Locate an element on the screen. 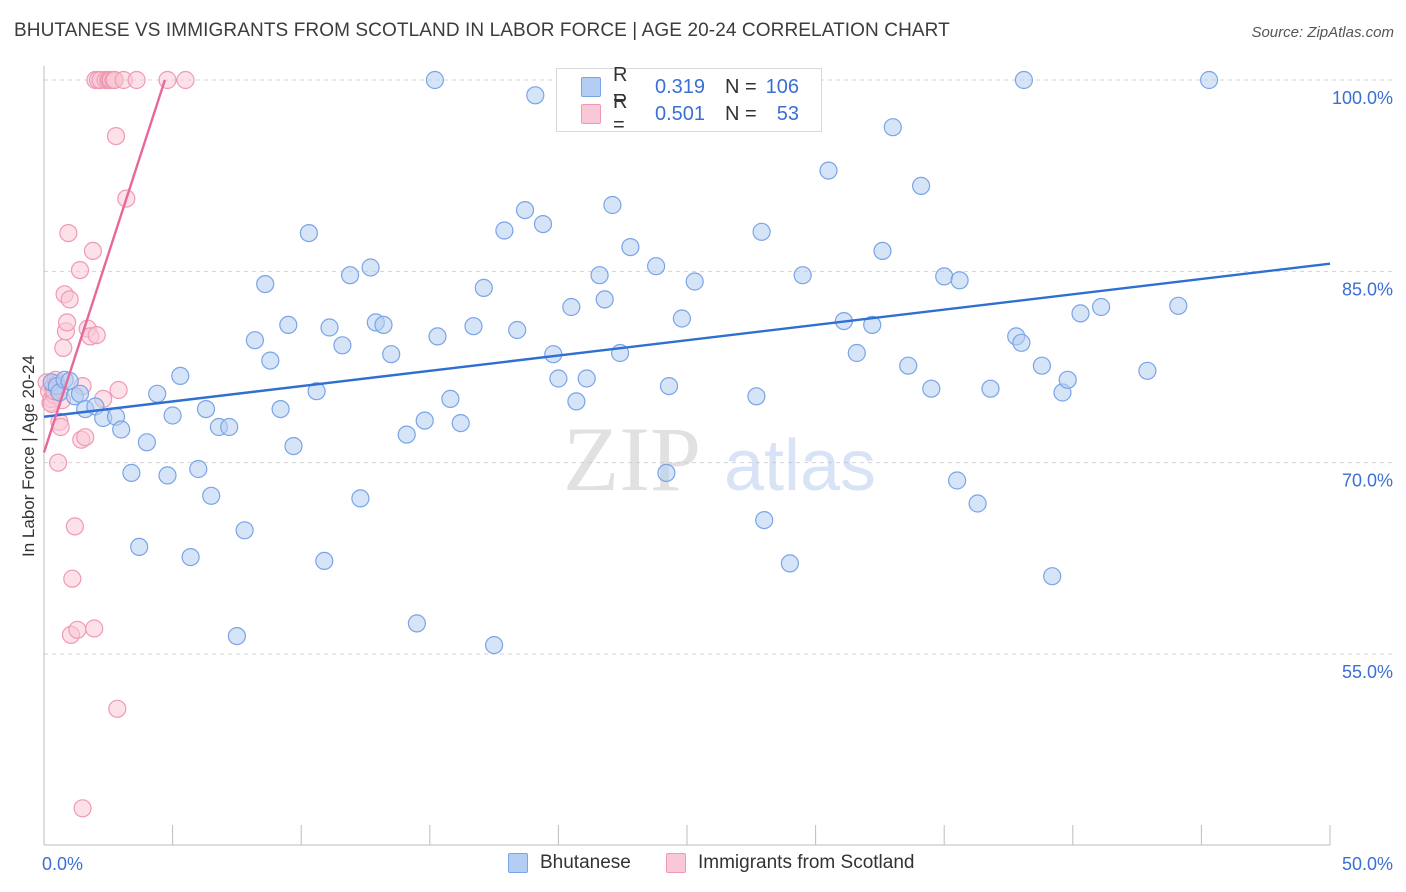 This screenshot has width=1406, height=892. watermark-zip: ZIP is located at coordinates (632, 459).